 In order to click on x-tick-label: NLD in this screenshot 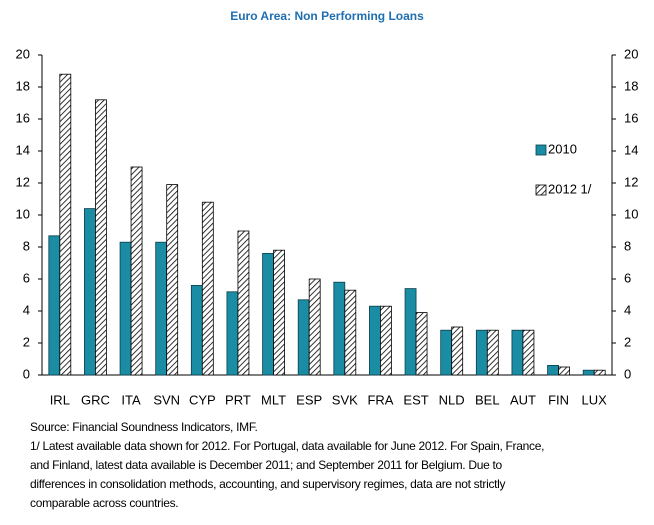, I will do `click(452, 399)`.